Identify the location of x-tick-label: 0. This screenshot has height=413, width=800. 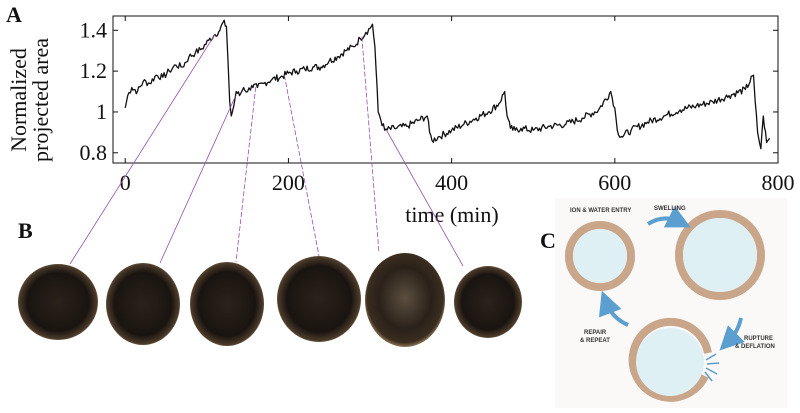
(125, 182).